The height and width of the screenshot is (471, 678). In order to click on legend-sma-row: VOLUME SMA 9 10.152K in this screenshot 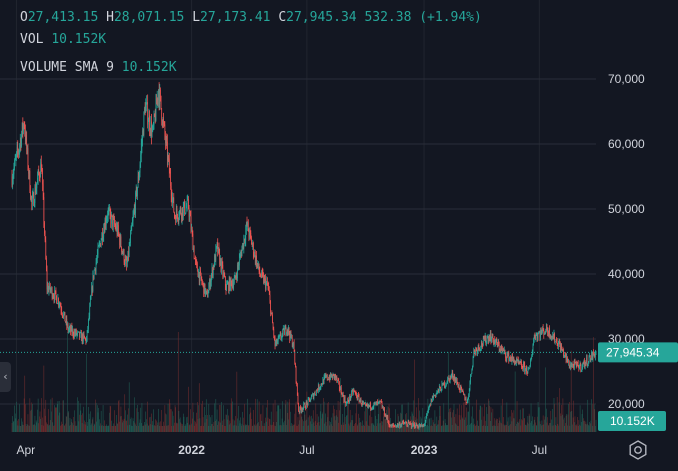, I will do `click(251, 69)`.